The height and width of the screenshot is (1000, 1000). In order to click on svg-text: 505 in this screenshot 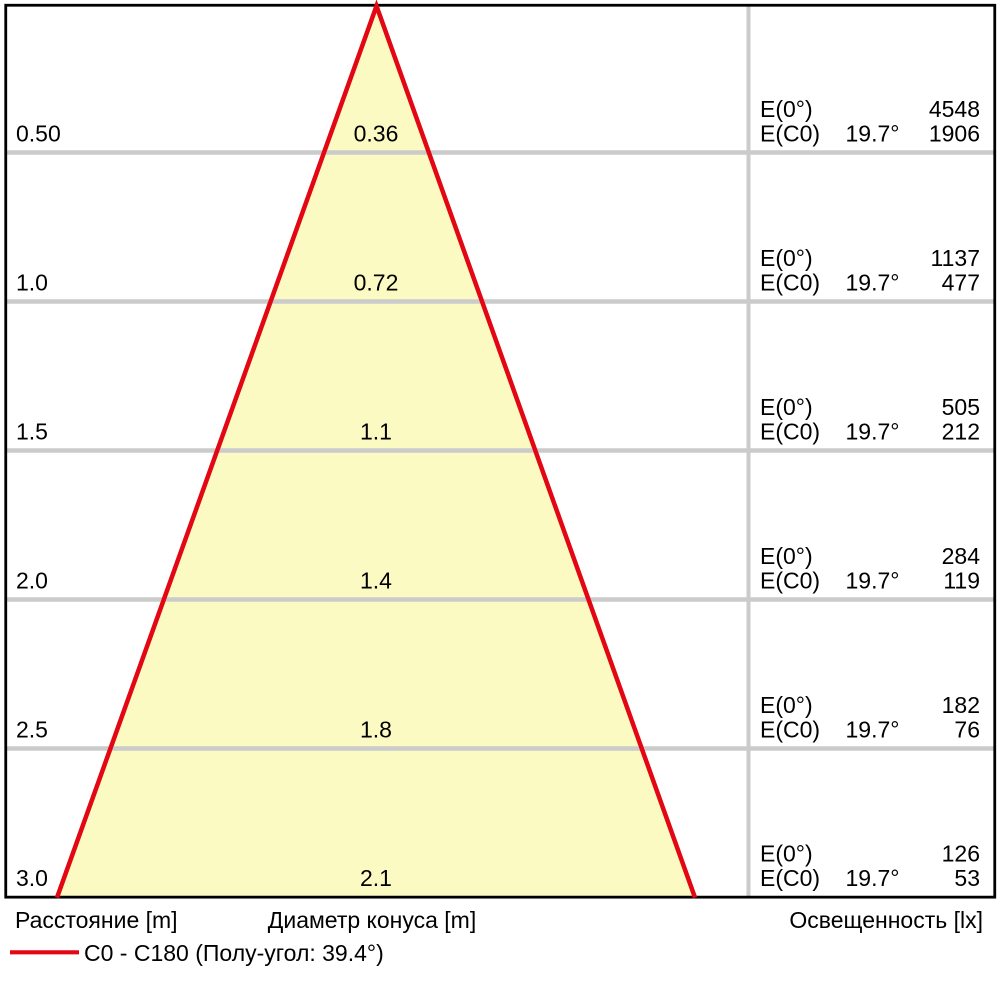, I will do `click(961, 407)`.